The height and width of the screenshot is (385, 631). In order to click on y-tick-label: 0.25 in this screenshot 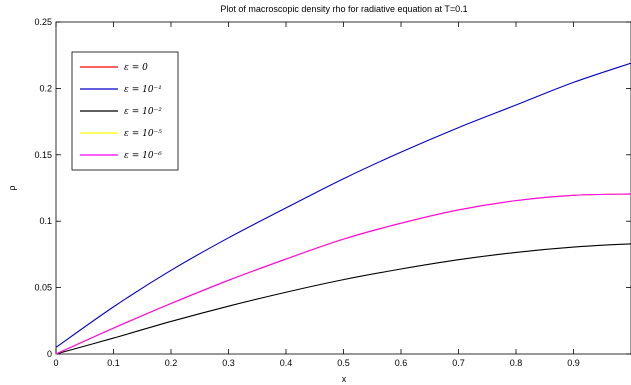, I will do `click(43, 22)`.